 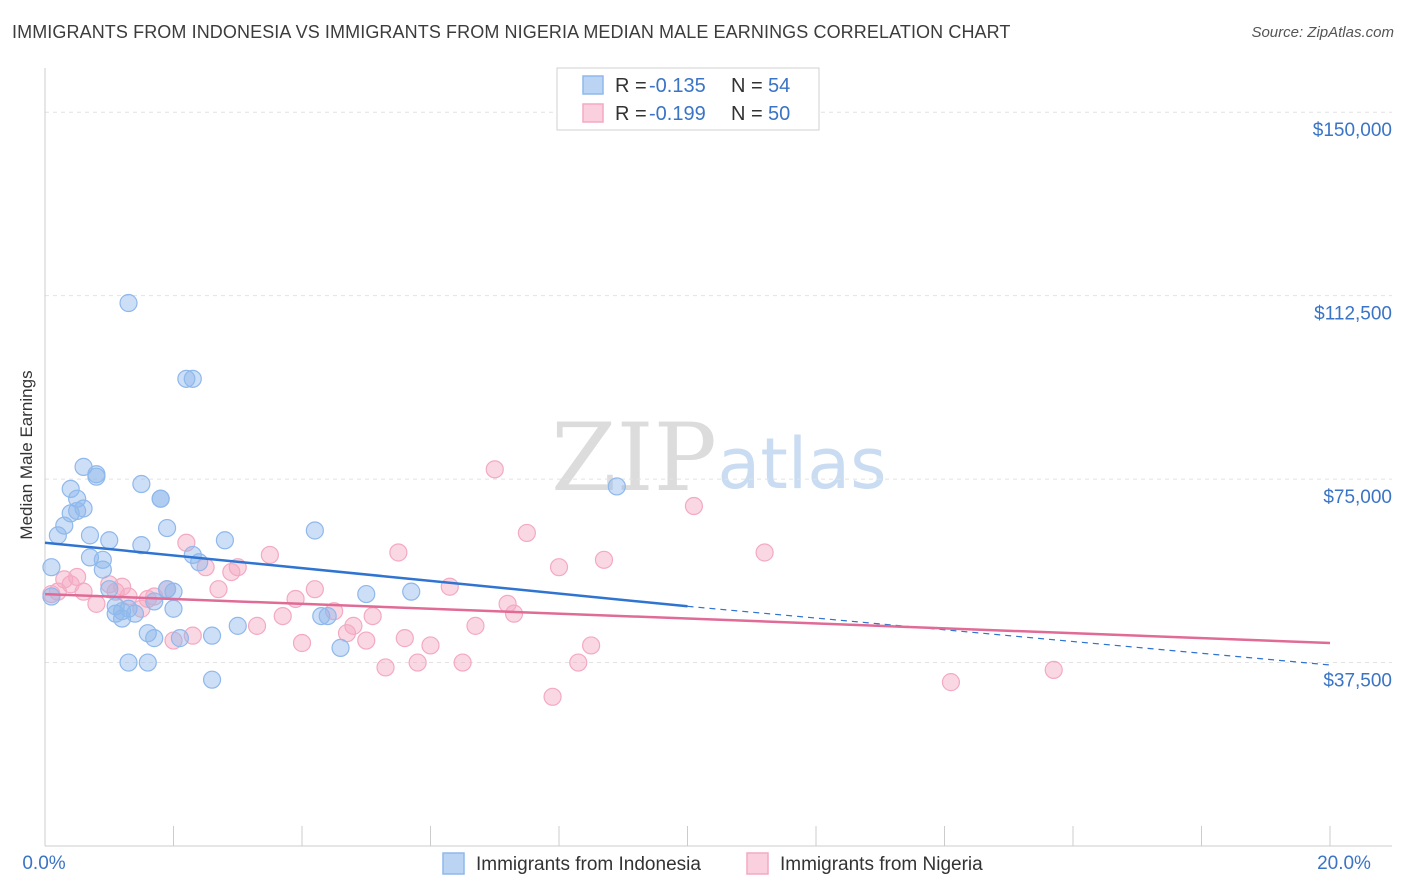 What do you see at coordinates (593, 113) in the screenshot?
I see `legend-swatch-nigeria` at bounding box center [593, 113].